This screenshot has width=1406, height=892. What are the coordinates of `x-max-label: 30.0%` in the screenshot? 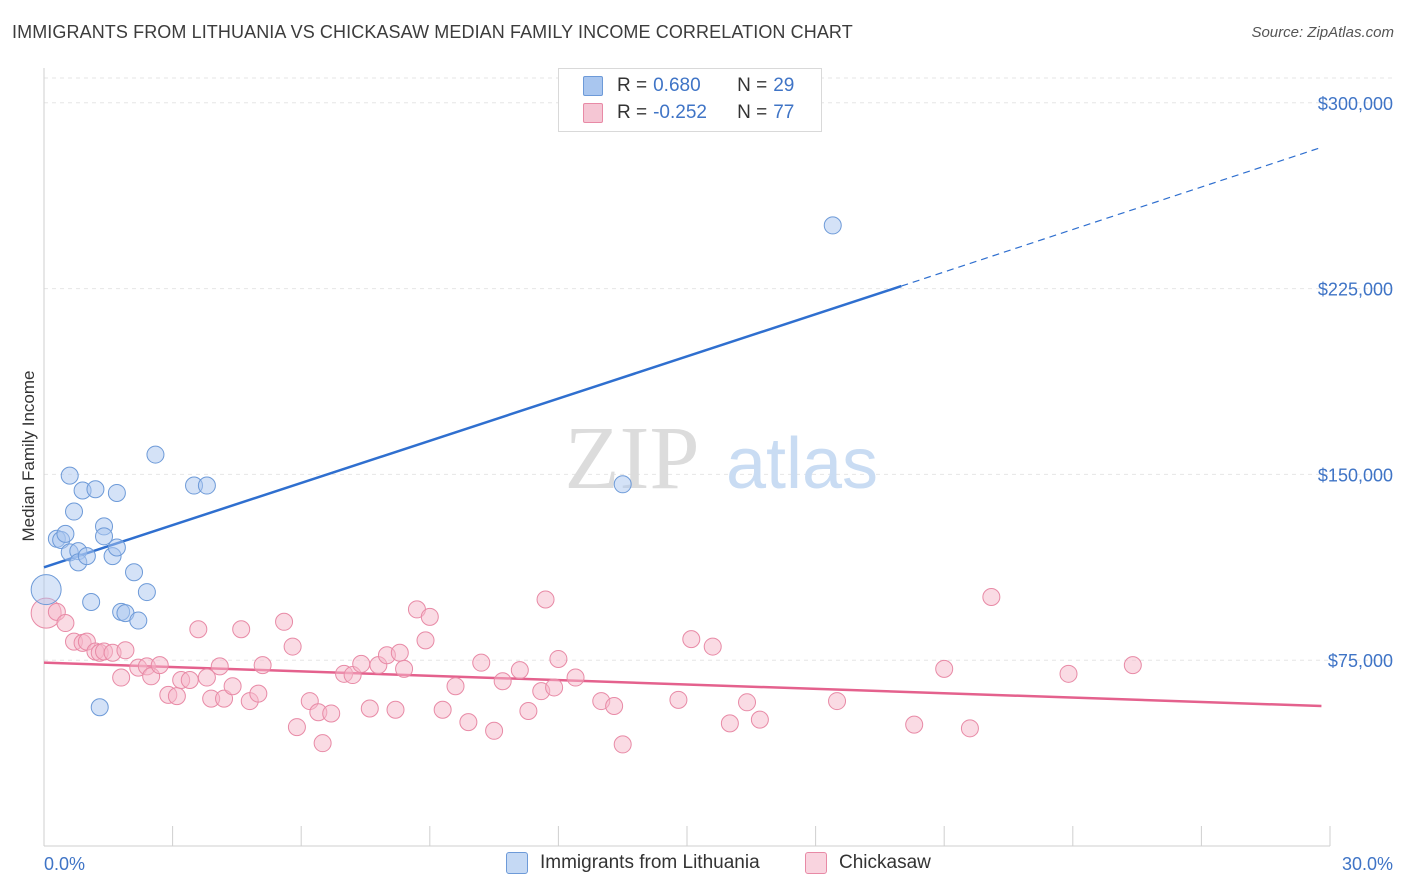 It's located at (1367, 864).